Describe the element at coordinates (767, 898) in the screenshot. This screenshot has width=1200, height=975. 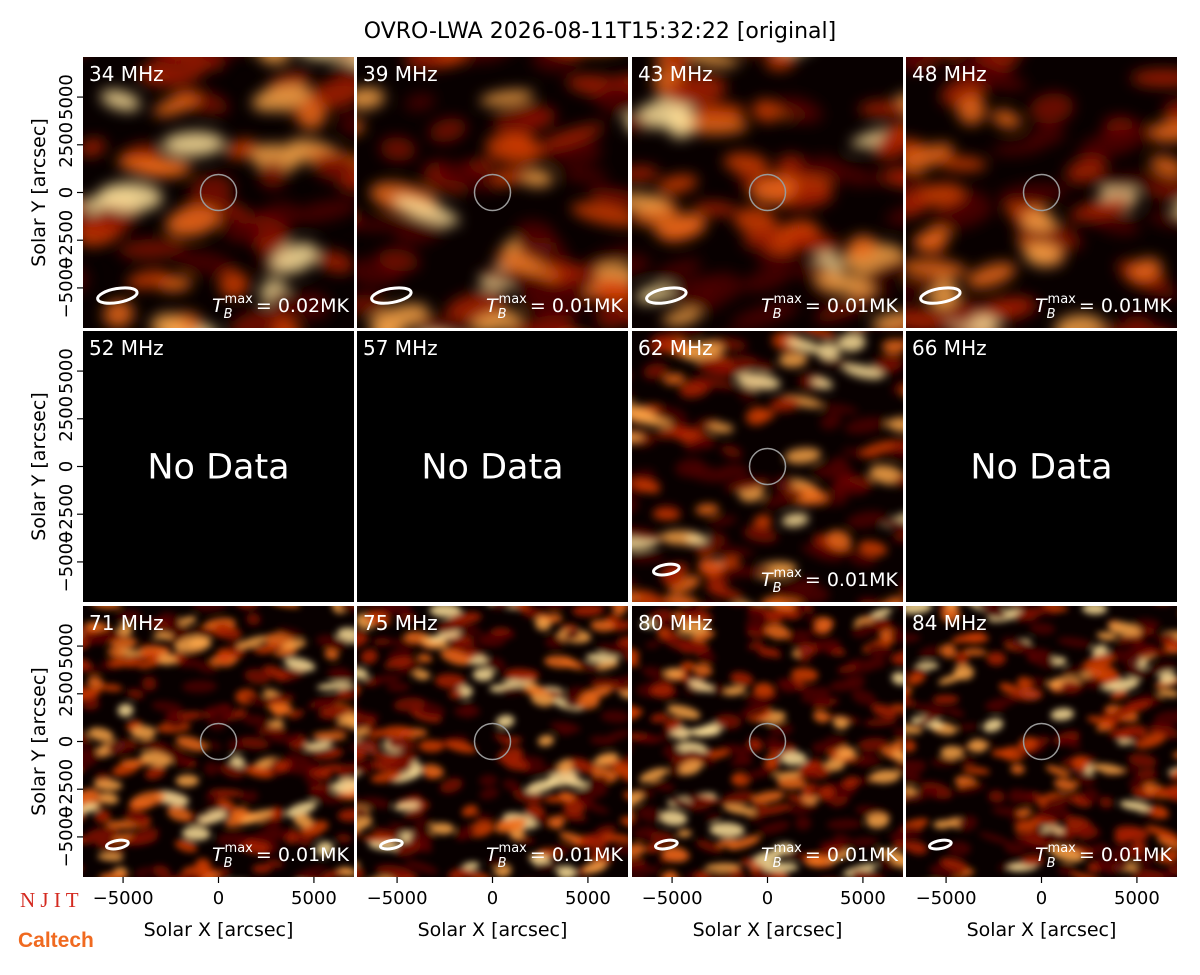
I see `x-tick-label: 0` at that location.